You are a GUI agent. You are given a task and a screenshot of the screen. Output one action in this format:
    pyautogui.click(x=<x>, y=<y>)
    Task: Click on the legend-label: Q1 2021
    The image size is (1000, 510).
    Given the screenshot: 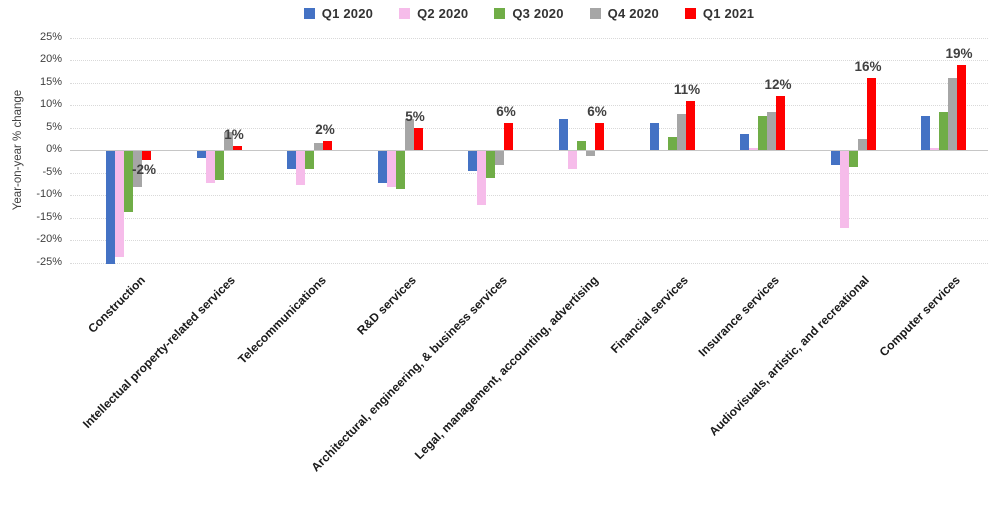 What is the action you would take?
    pyautogui.click(x=728, y=13)
    